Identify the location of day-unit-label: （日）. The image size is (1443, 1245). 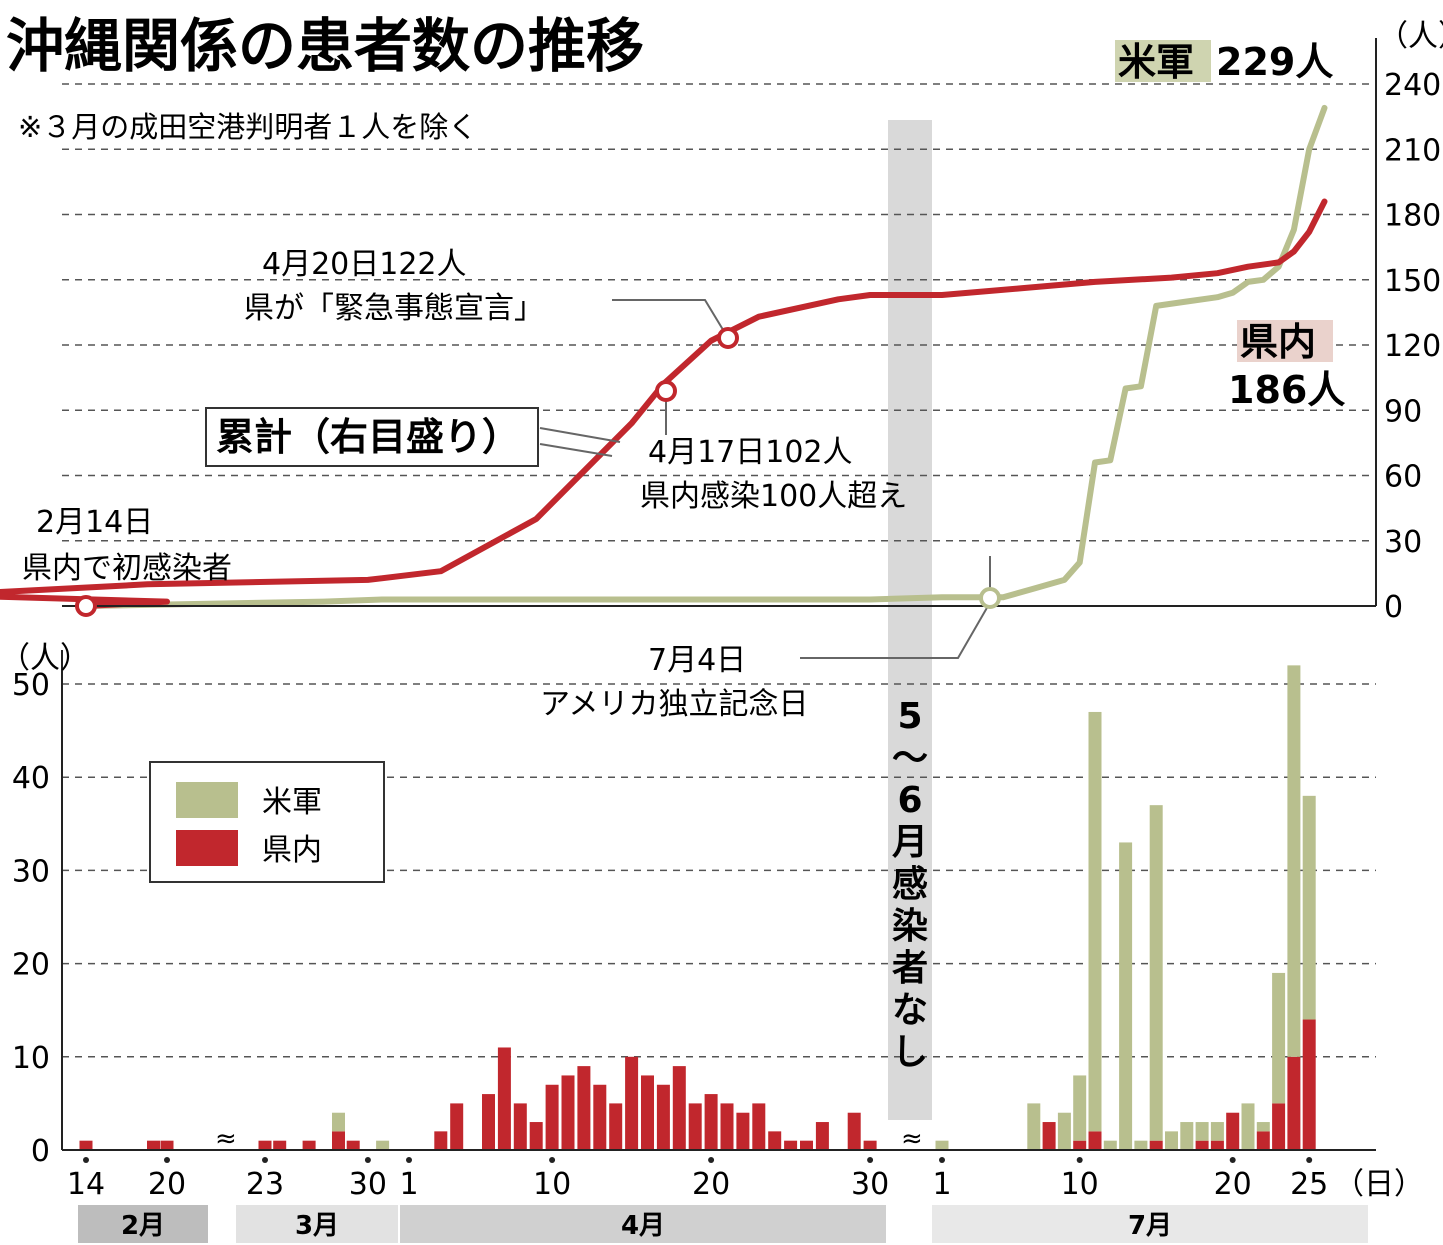
(1379, 1184).